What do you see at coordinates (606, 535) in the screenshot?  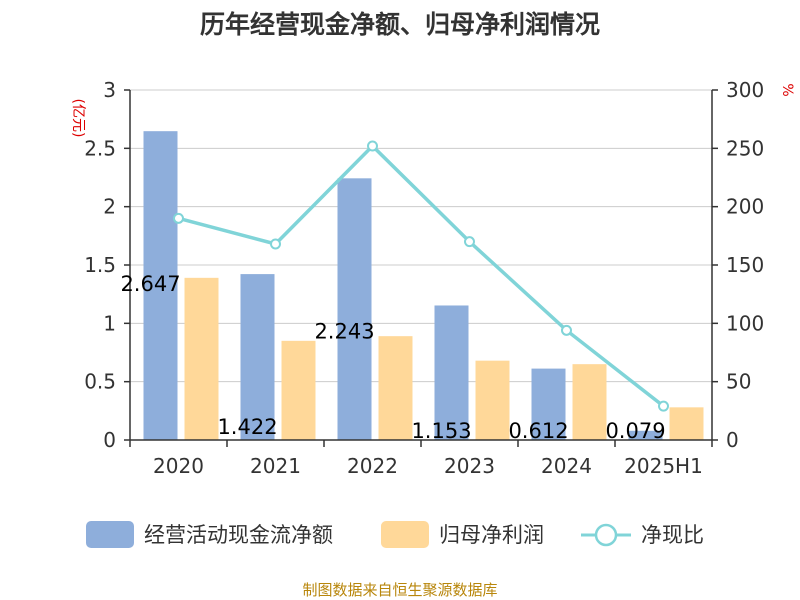 I see `legend-marker-ratio` at bounding box center [606, 535].